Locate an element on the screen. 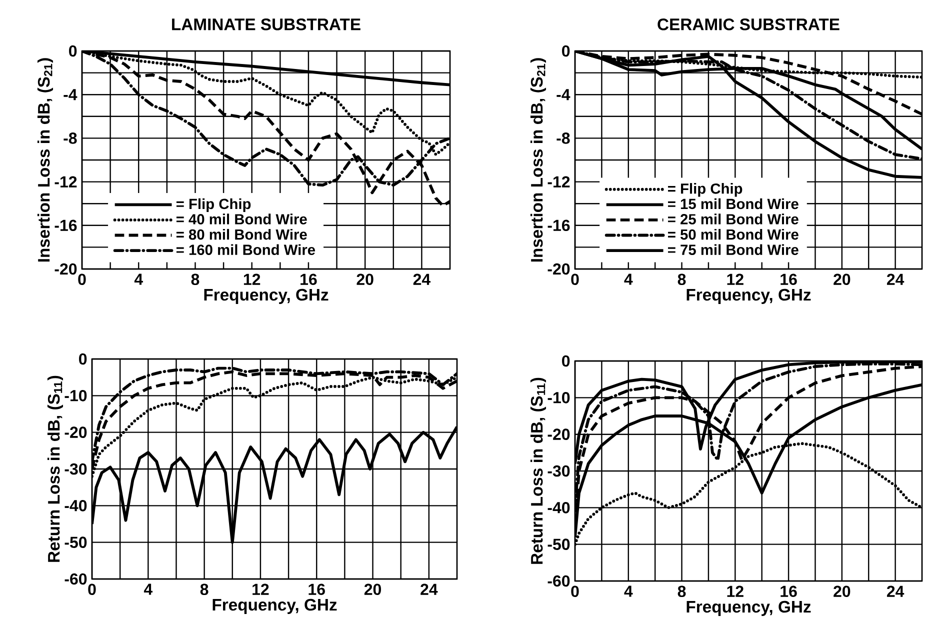 The width and height of the screenshot is (935, 626). legend-label: = 75 mil Bond Wire is located at coordinates (733, 250).